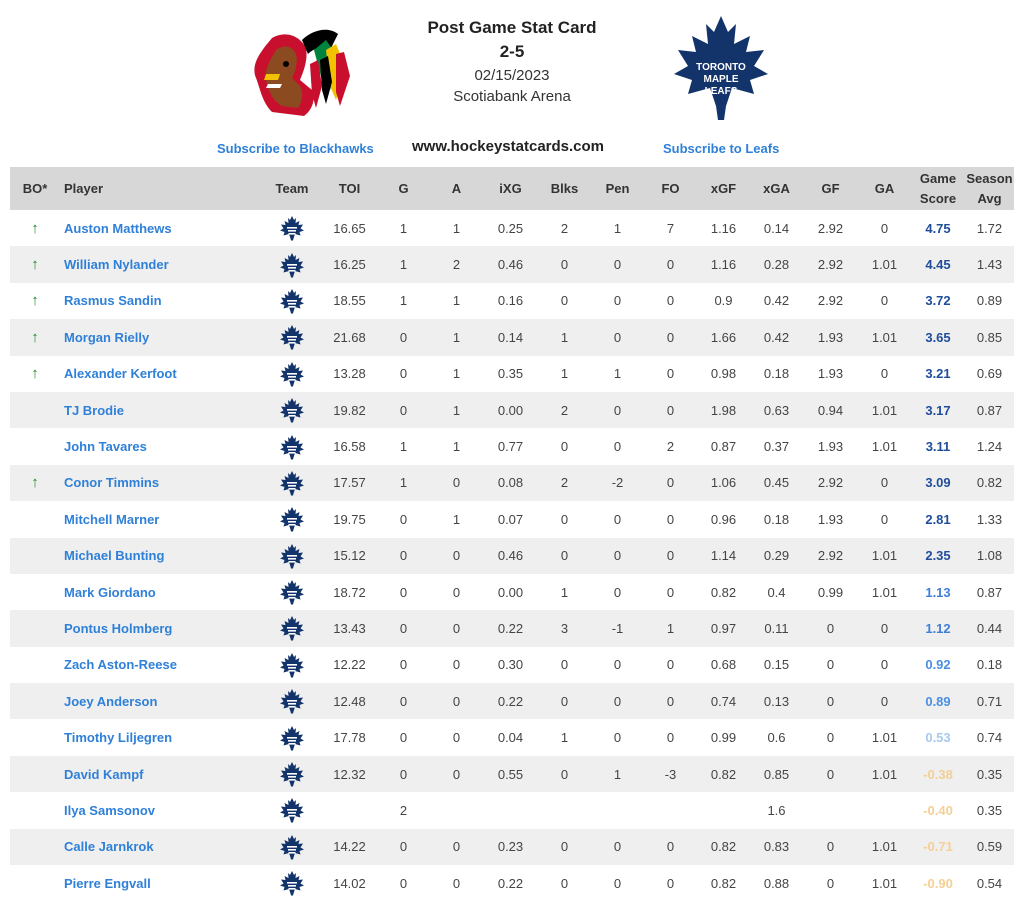 This screenshot has height=901, width=1024. What do you see at coordinates (670, 228) in the screenshot?
I see `cell-fo: 7` at bounding box center [670, 228].